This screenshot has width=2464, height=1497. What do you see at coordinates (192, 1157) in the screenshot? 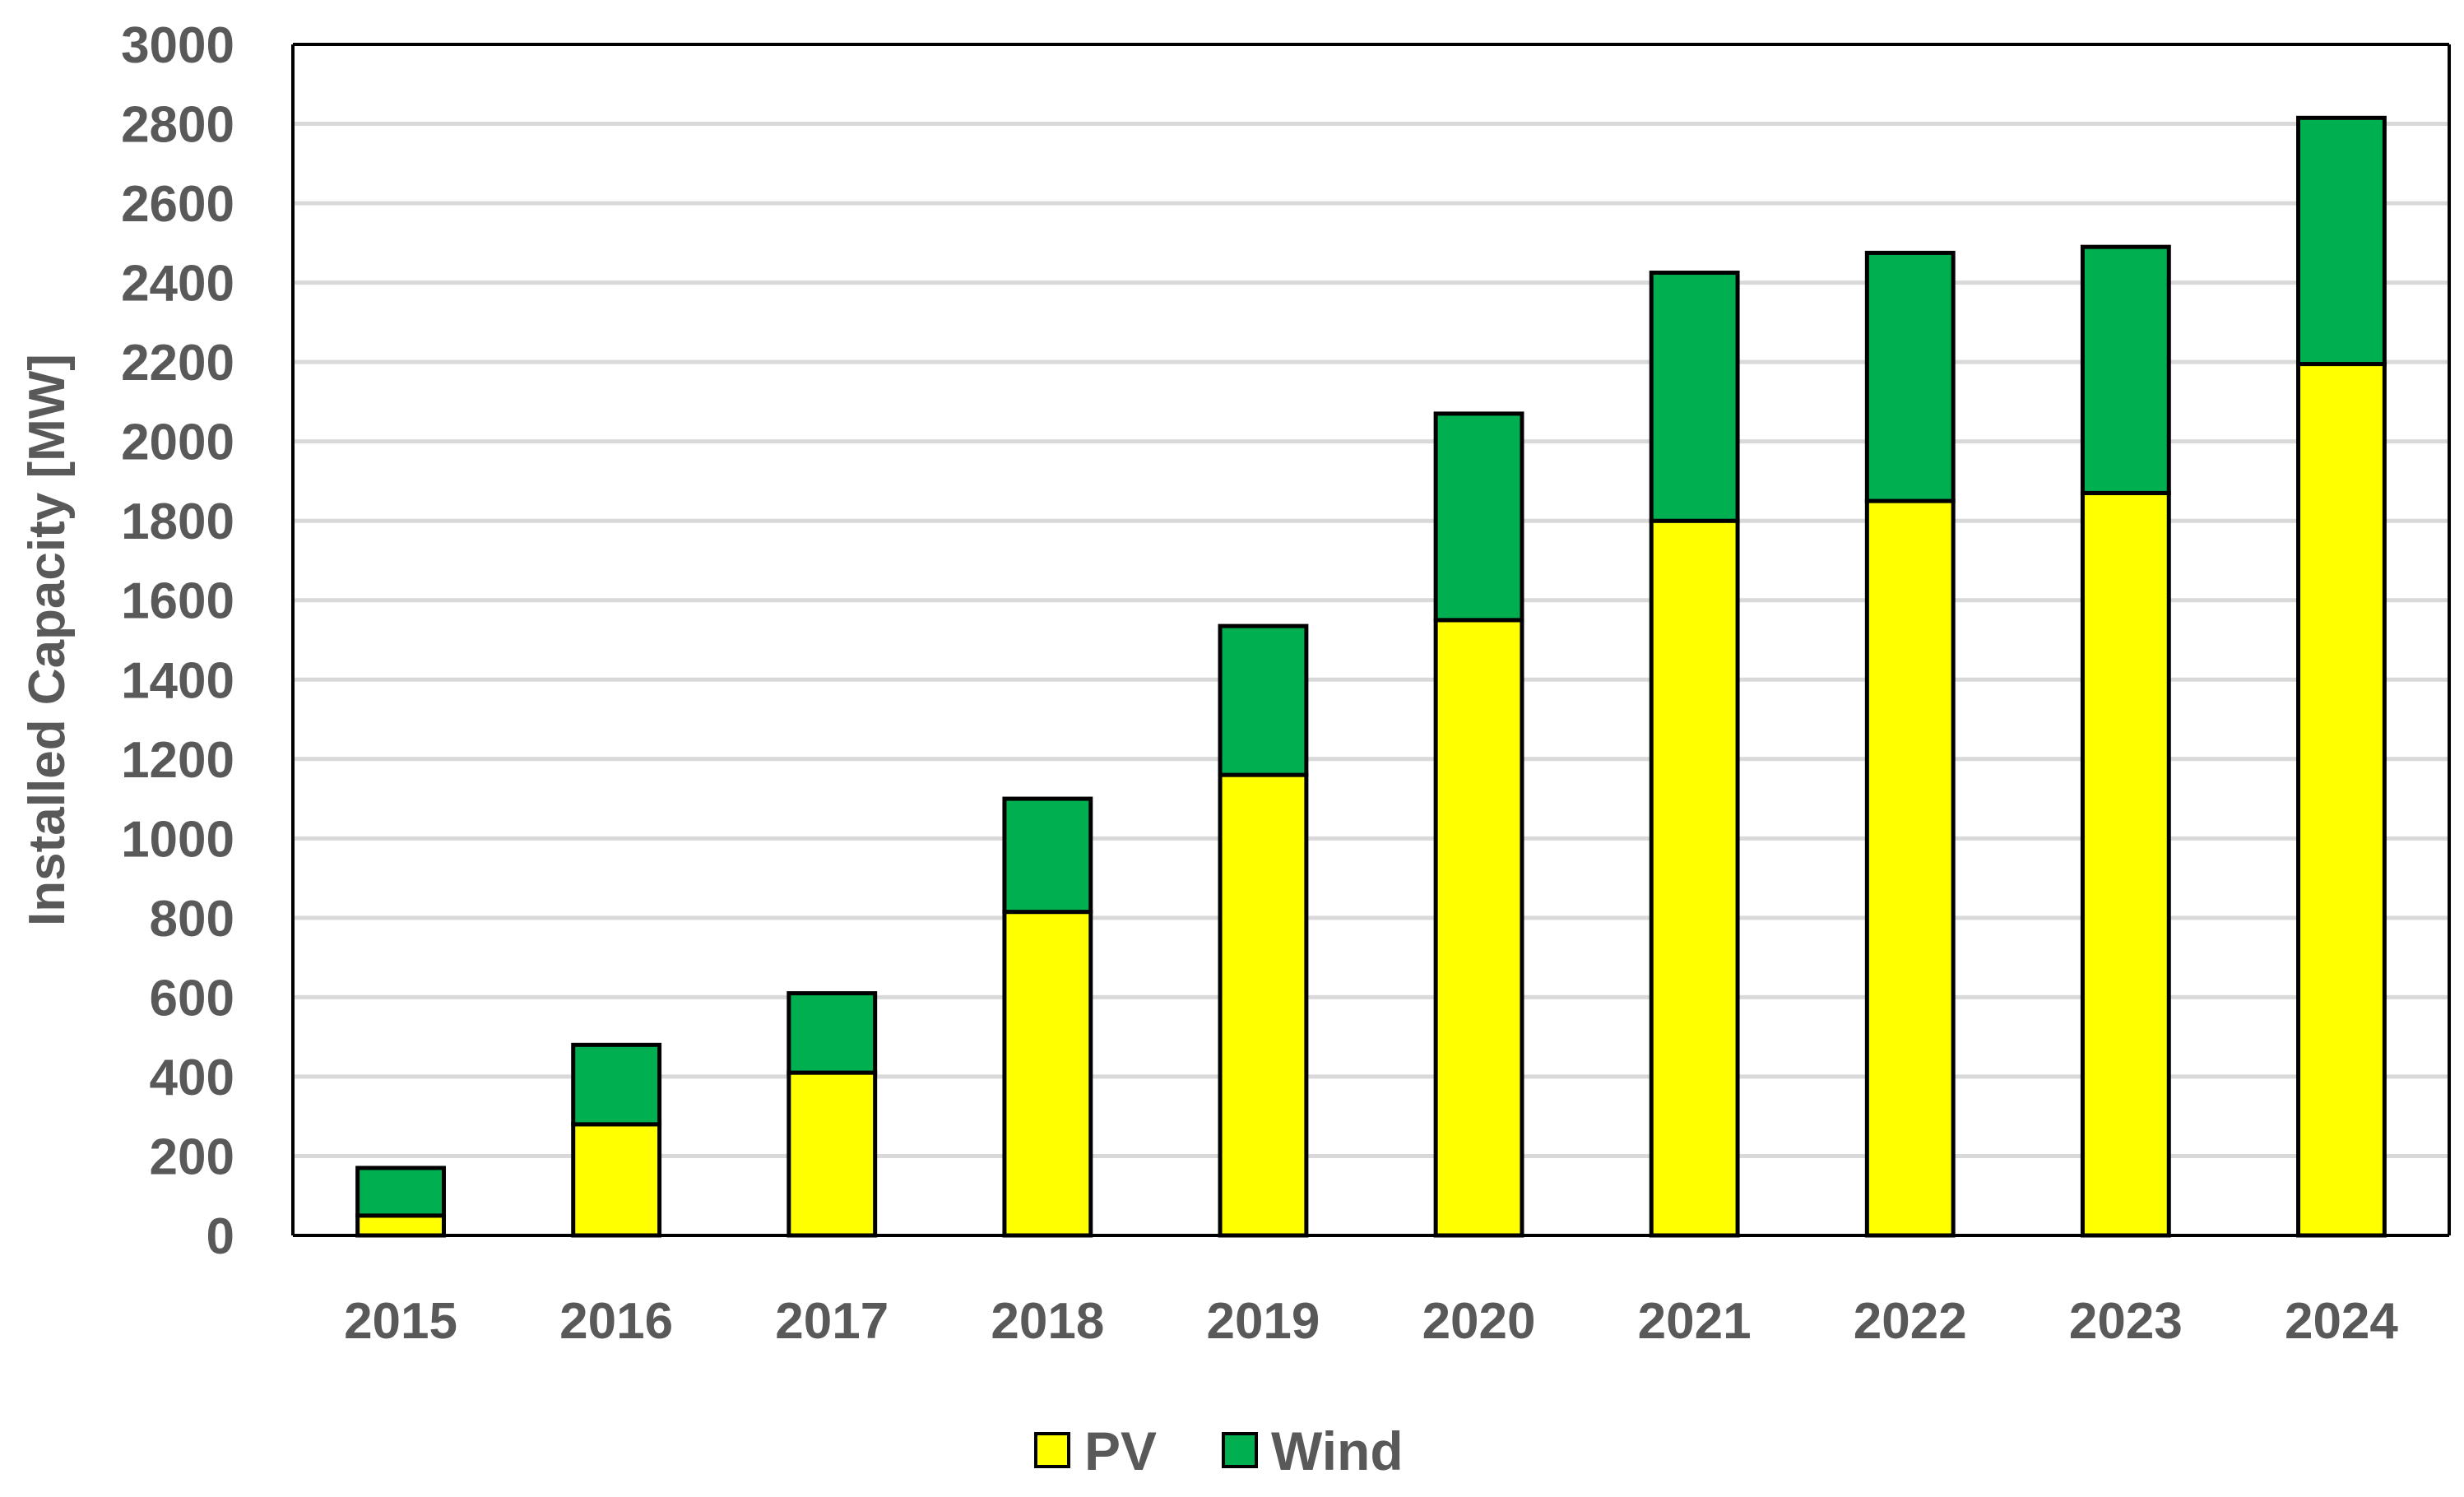
I see `y-tick-label-200: 200` at bounding box center [192, 1157].